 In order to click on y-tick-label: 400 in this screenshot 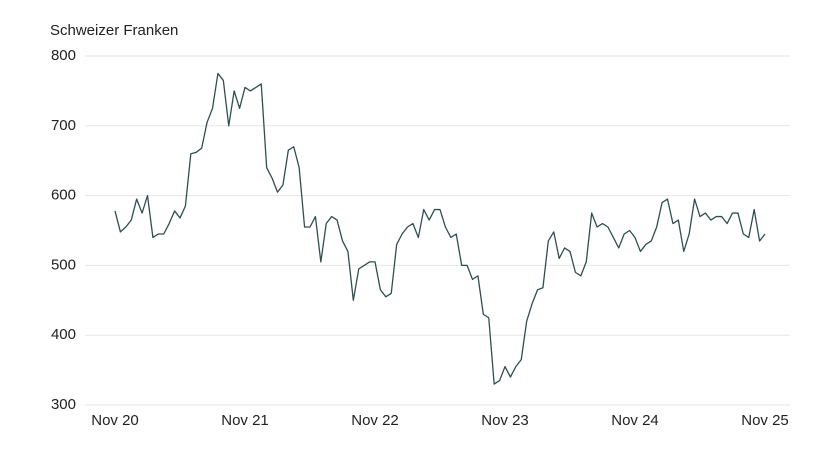, I will do `click(63, 334)`.